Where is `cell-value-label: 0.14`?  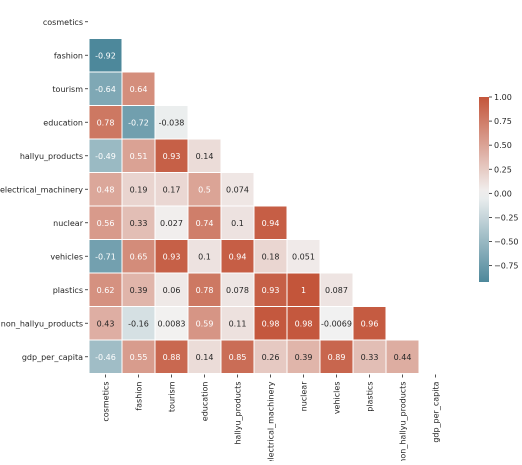
cell-value-label: 0.14 is located at coordinates (205, 156).